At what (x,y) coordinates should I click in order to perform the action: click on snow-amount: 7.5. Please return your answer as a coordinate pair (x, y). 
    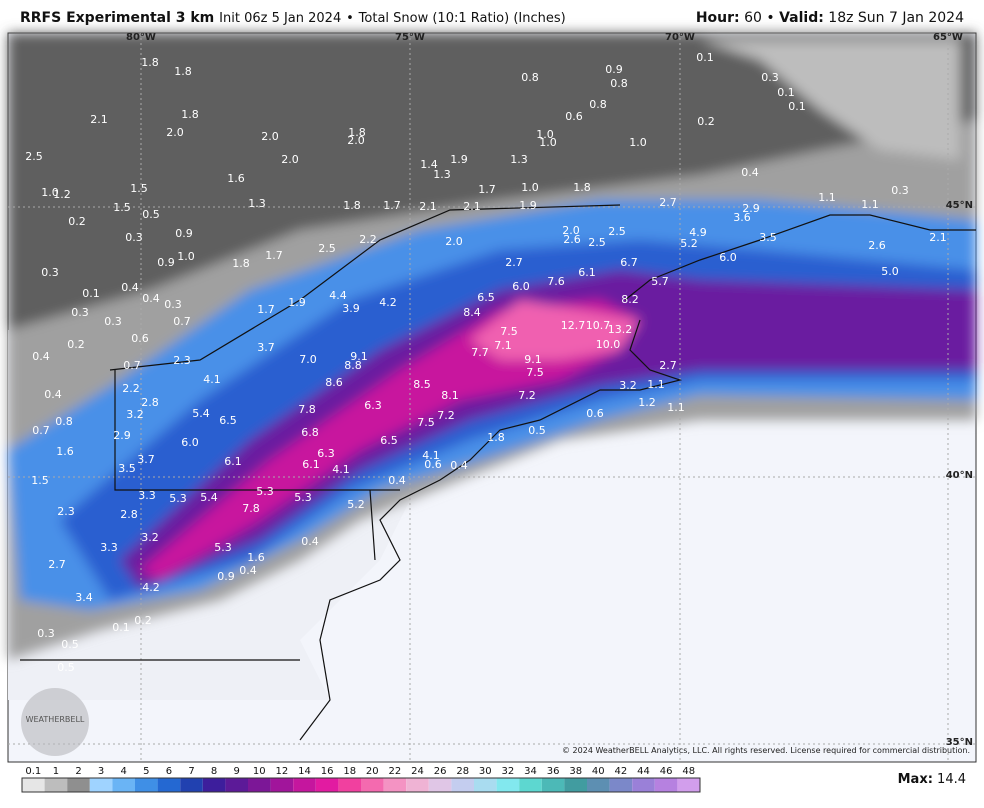
    Looking at the image, I should click on (426, 422).